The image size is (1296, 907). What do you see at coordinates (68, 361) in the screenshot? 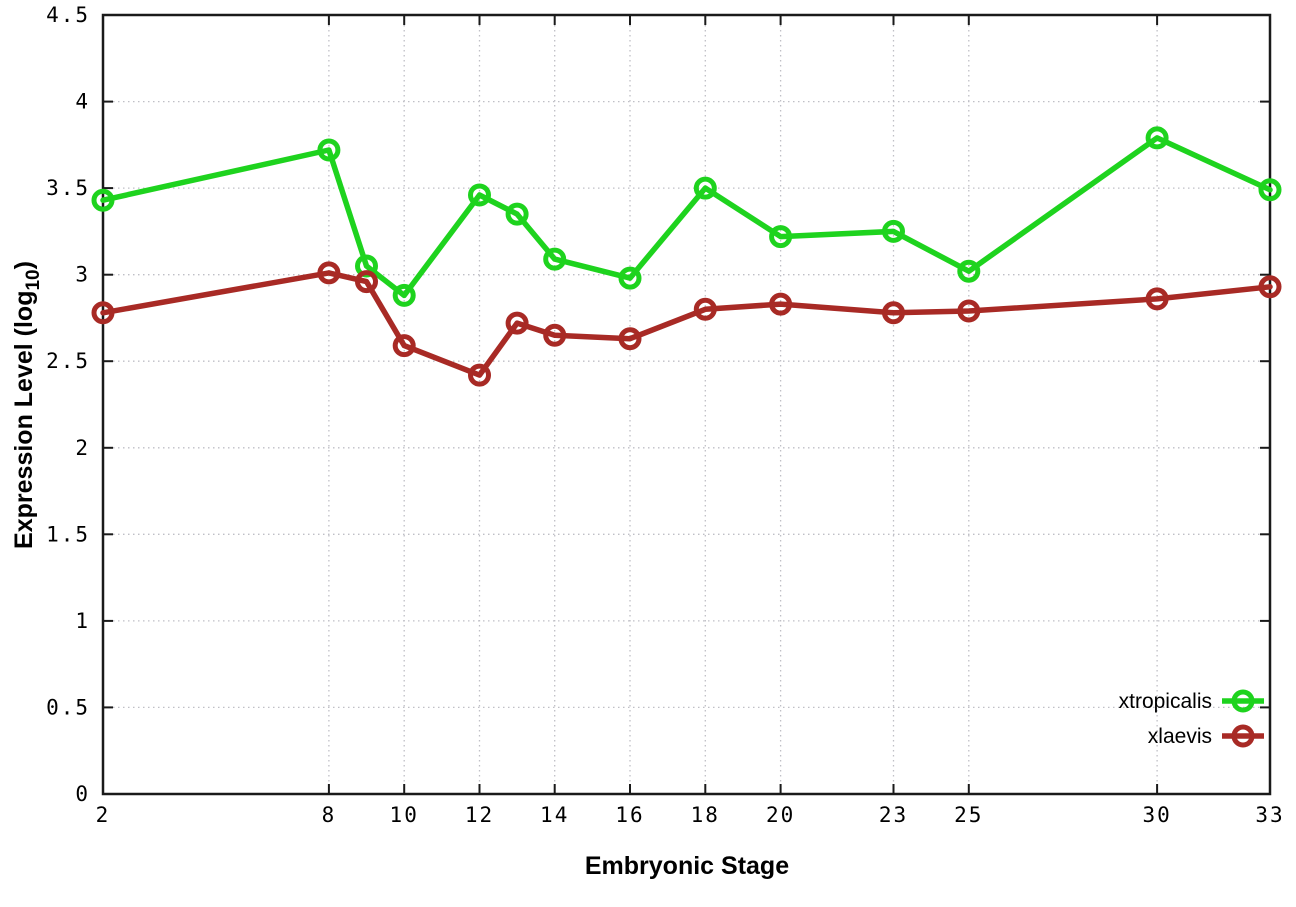
I see `y-tick-label: 2.5` at bounding box center [68, 361].